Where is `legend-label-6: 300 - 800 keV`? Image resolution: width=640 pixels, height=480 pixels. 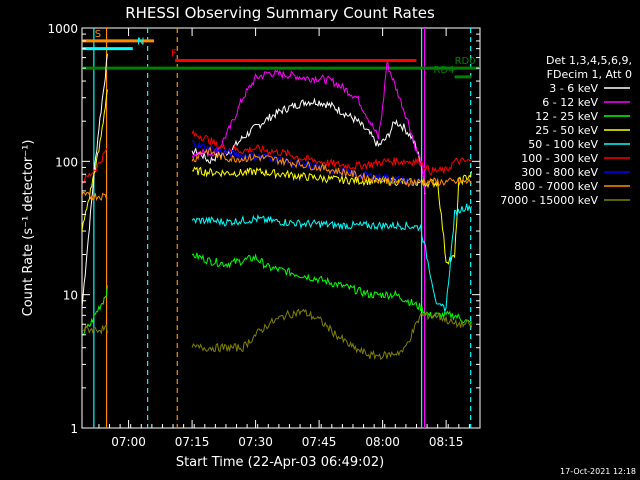 legend-label-6: 300 - 800 keV is located at coordinates (559, 172).